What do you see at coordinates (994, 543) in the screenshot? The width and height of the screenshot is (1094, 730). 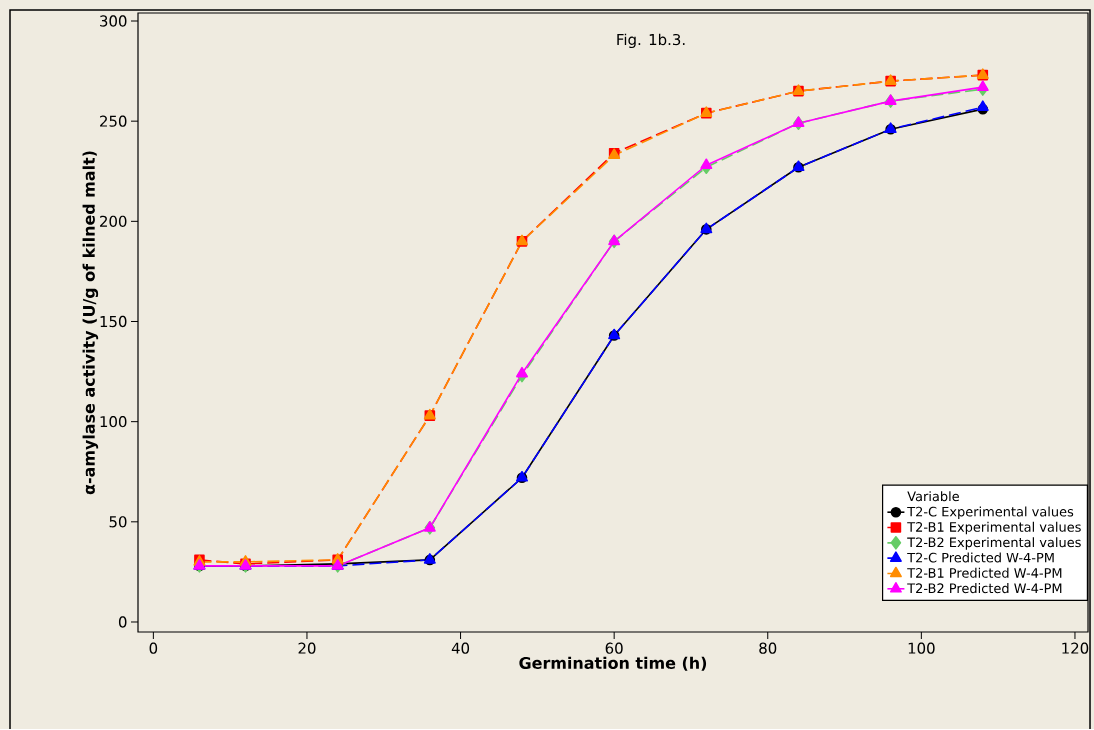 I see `legend-label: T2-B2 Experimental values` at bounding box center [994, 543].